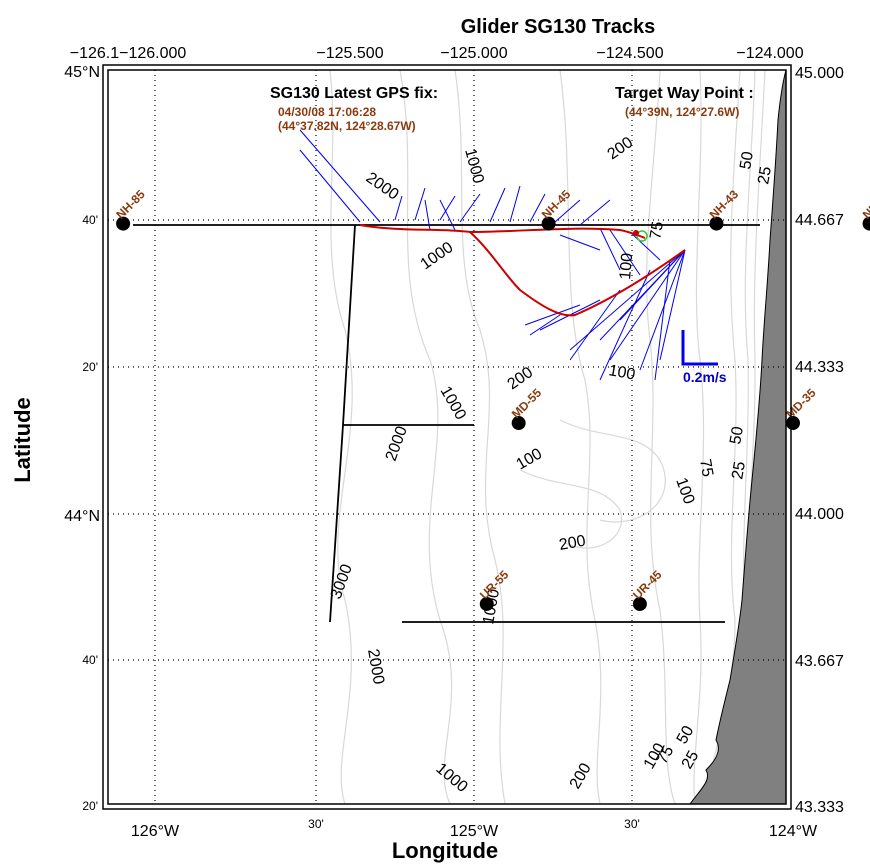  Describe the element at coordinates (354, 93) in the screenshot. I see `gps-fix-heading: SG130 Latest GPS fix:` at that location.